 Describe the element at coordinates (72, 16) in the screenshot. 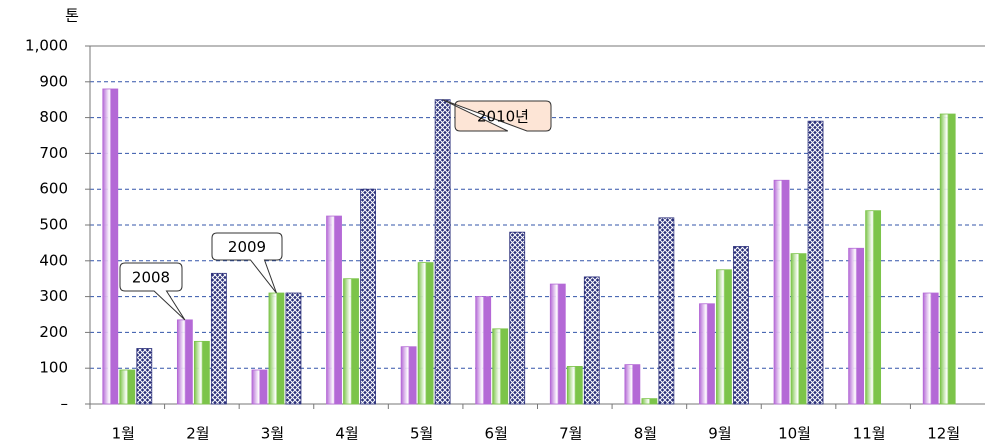

I see `y-axis-label: 톤` at that location.